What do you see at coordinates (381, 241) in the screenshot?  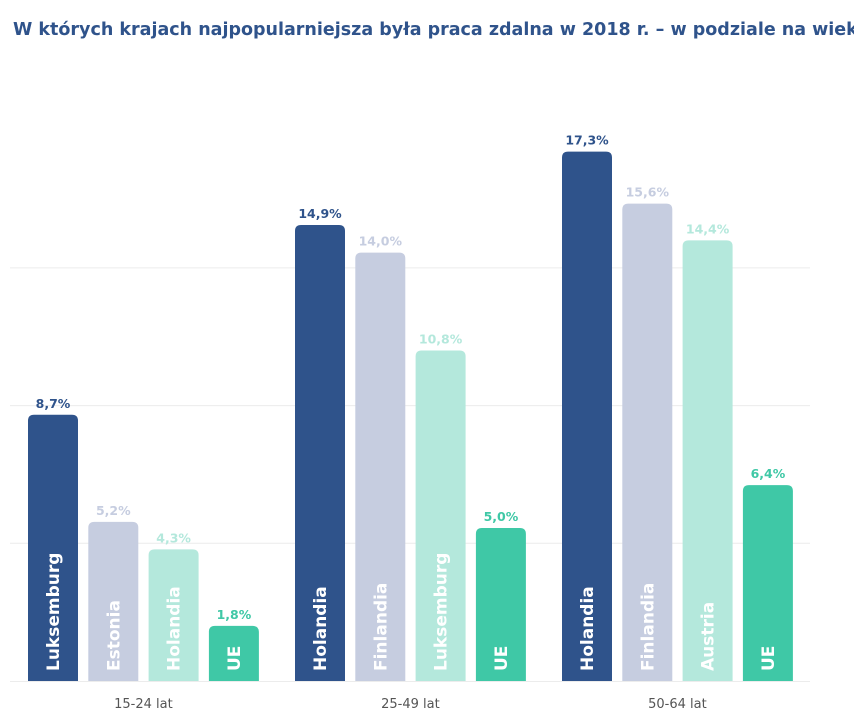 I see `value-label: 14,0%` at bounding box center [381, 241].